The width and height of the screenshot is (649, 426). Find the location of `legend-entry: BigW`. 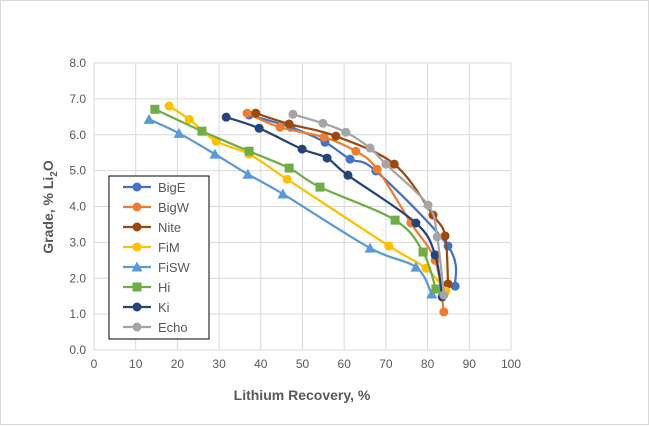

legend-entry: BigW is located at coordinates (156, 207).